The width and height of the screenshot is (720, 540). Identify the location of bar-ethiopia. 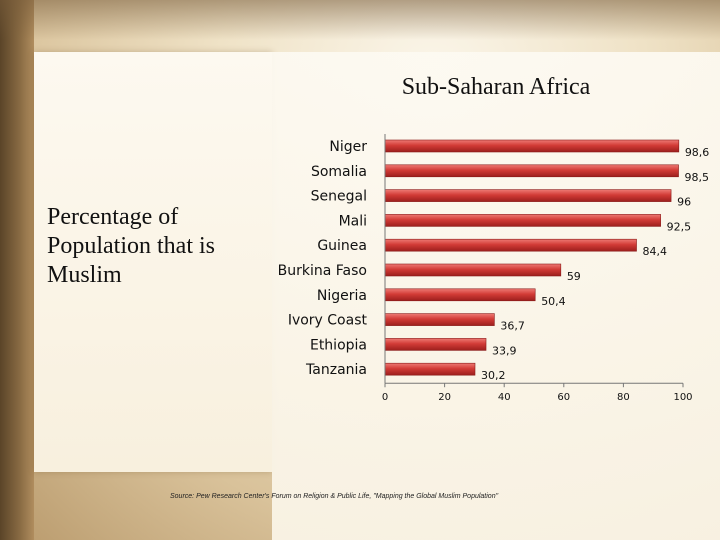
(435, 344).